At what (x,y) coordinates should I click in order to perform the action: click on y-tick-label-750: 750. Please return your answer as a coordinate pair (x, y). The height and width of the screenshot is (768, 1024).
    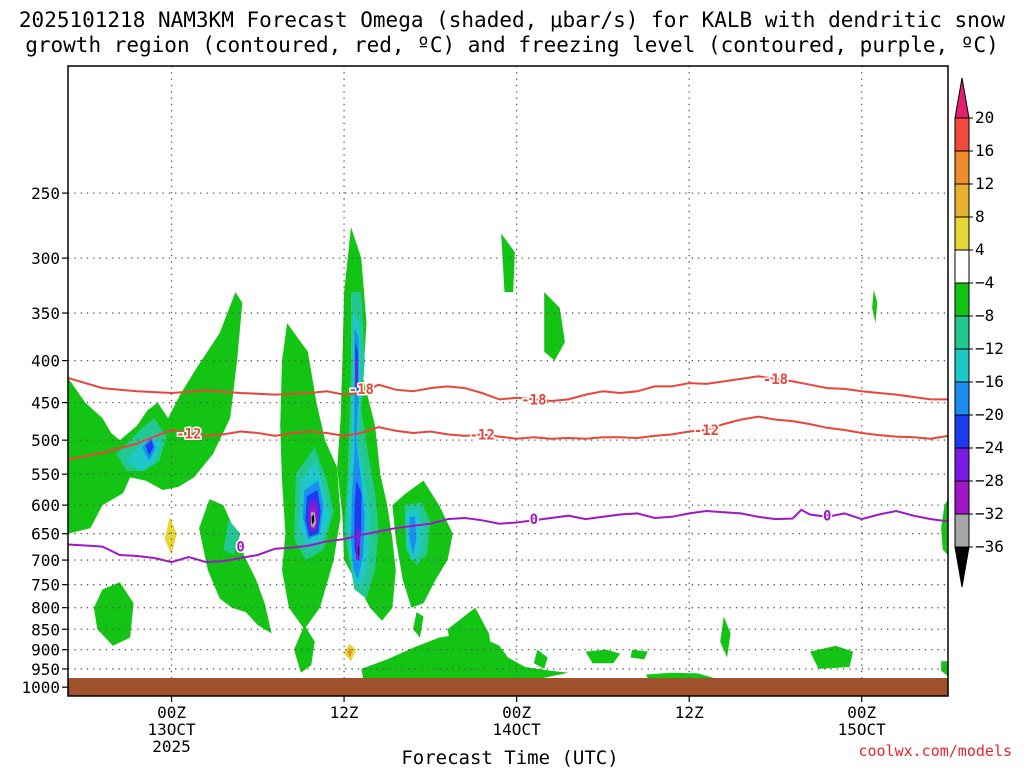
    Looking at the image, I should click on (45, 585).